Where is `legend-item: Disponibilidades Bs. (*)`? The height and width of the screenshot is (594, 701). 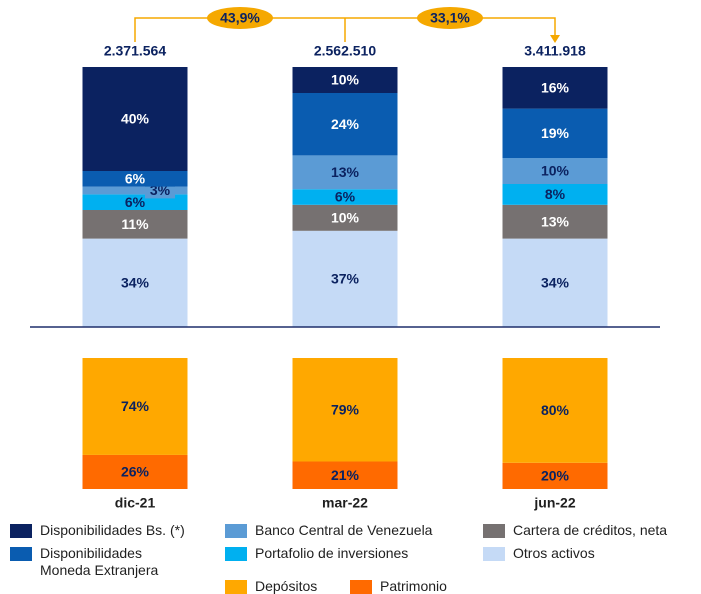 legend-item: Disponibilidades Bs. (*) is located at coordinates (97, 530).